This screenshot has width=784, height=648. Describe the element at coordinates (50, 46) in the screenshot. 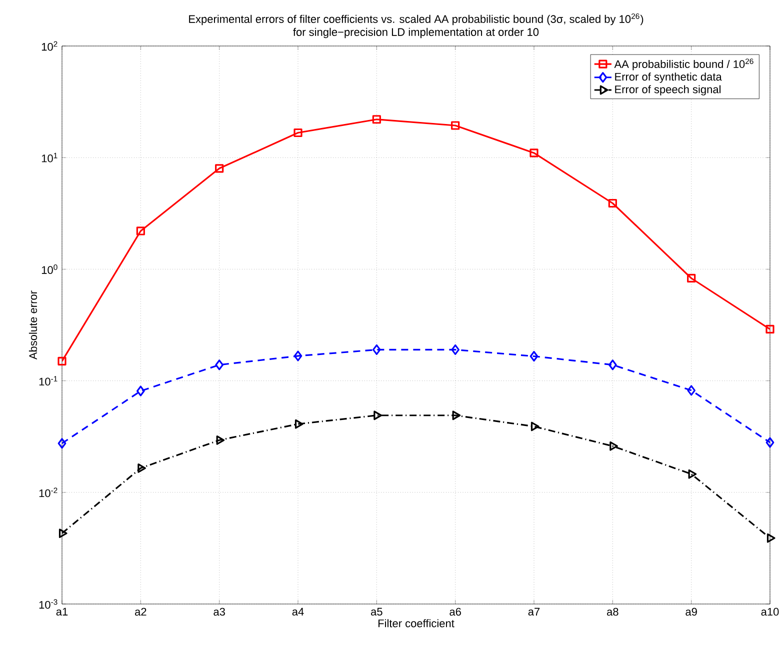

I see `y-tick-label: 10$^{2}$` at that location.